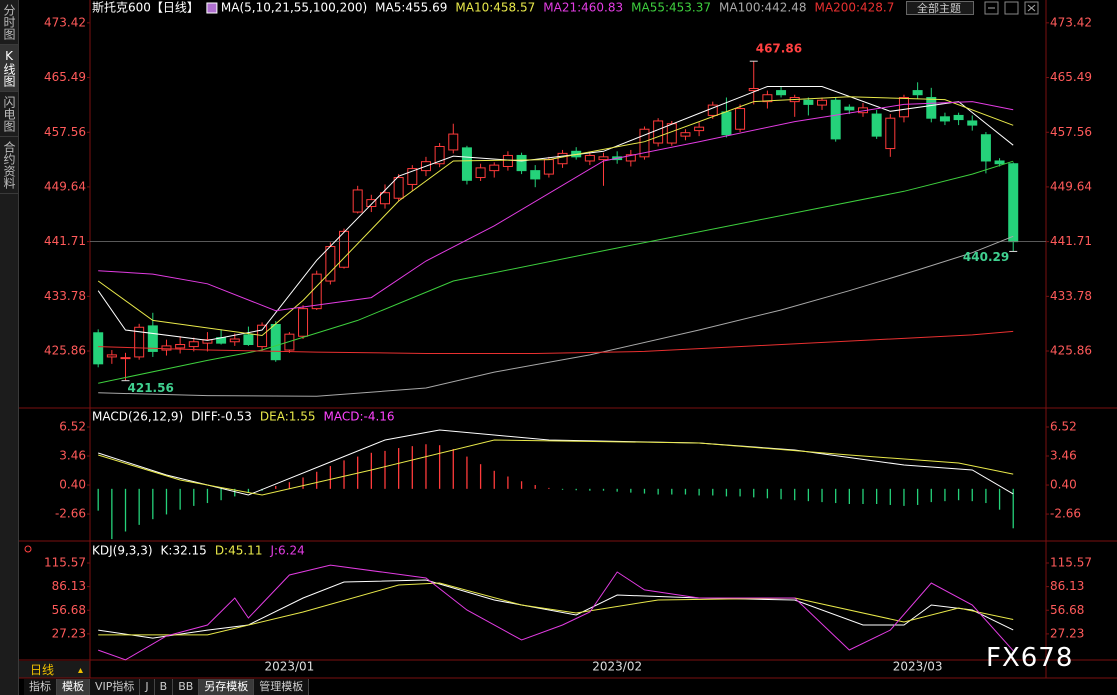 The height and width of the screenshot is (695, 1117). I want to click on y-tick-label: 3.46, so click(72, 456).